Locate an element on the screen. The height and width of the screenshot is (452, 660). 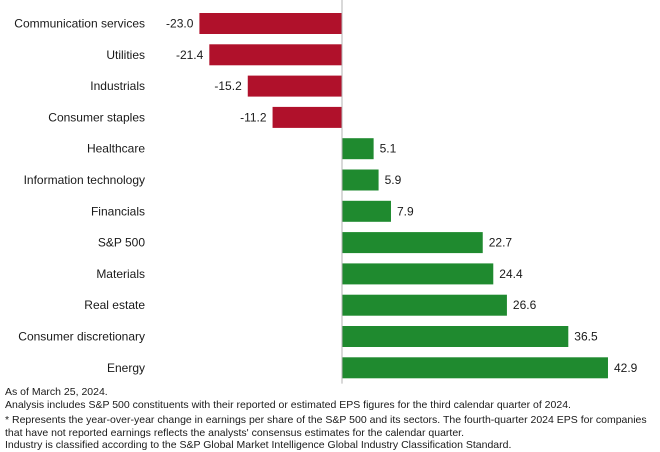
bar-consumer-staples is located at coordinates (307, 117).